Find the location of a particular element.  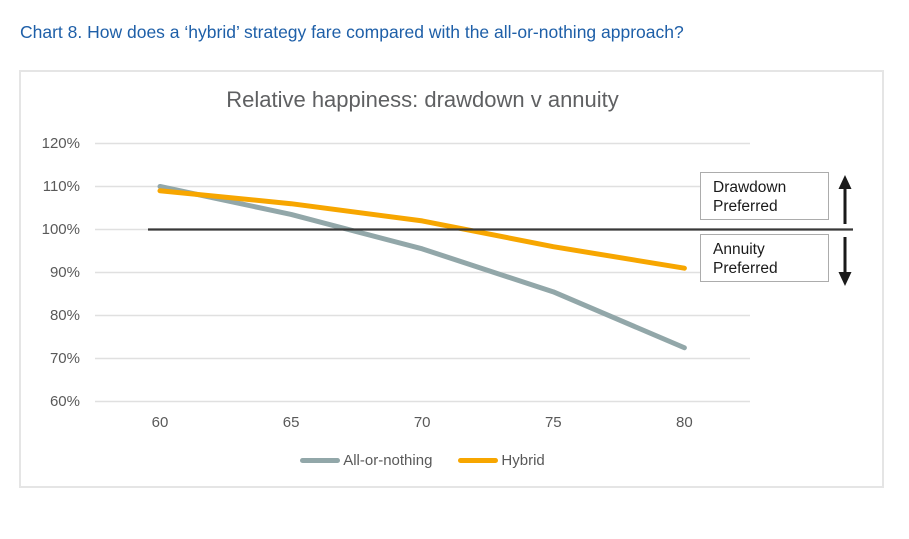

drawdown-preferred-annotation: Drawdown Preferred is located at coordinates (764, 196).